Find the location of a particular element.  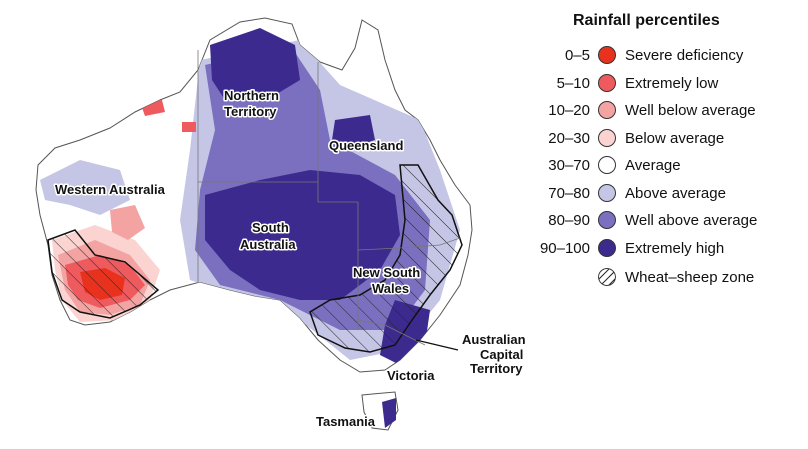

legend-label: Extremely high is located at coordinates (675, 248).